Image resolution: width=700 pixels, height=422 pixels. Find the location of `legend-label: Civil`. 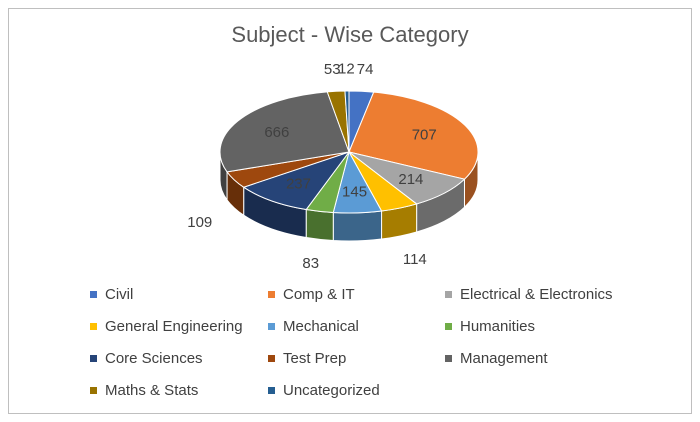

legend-label: Civil is located at coordinates (119, 294).